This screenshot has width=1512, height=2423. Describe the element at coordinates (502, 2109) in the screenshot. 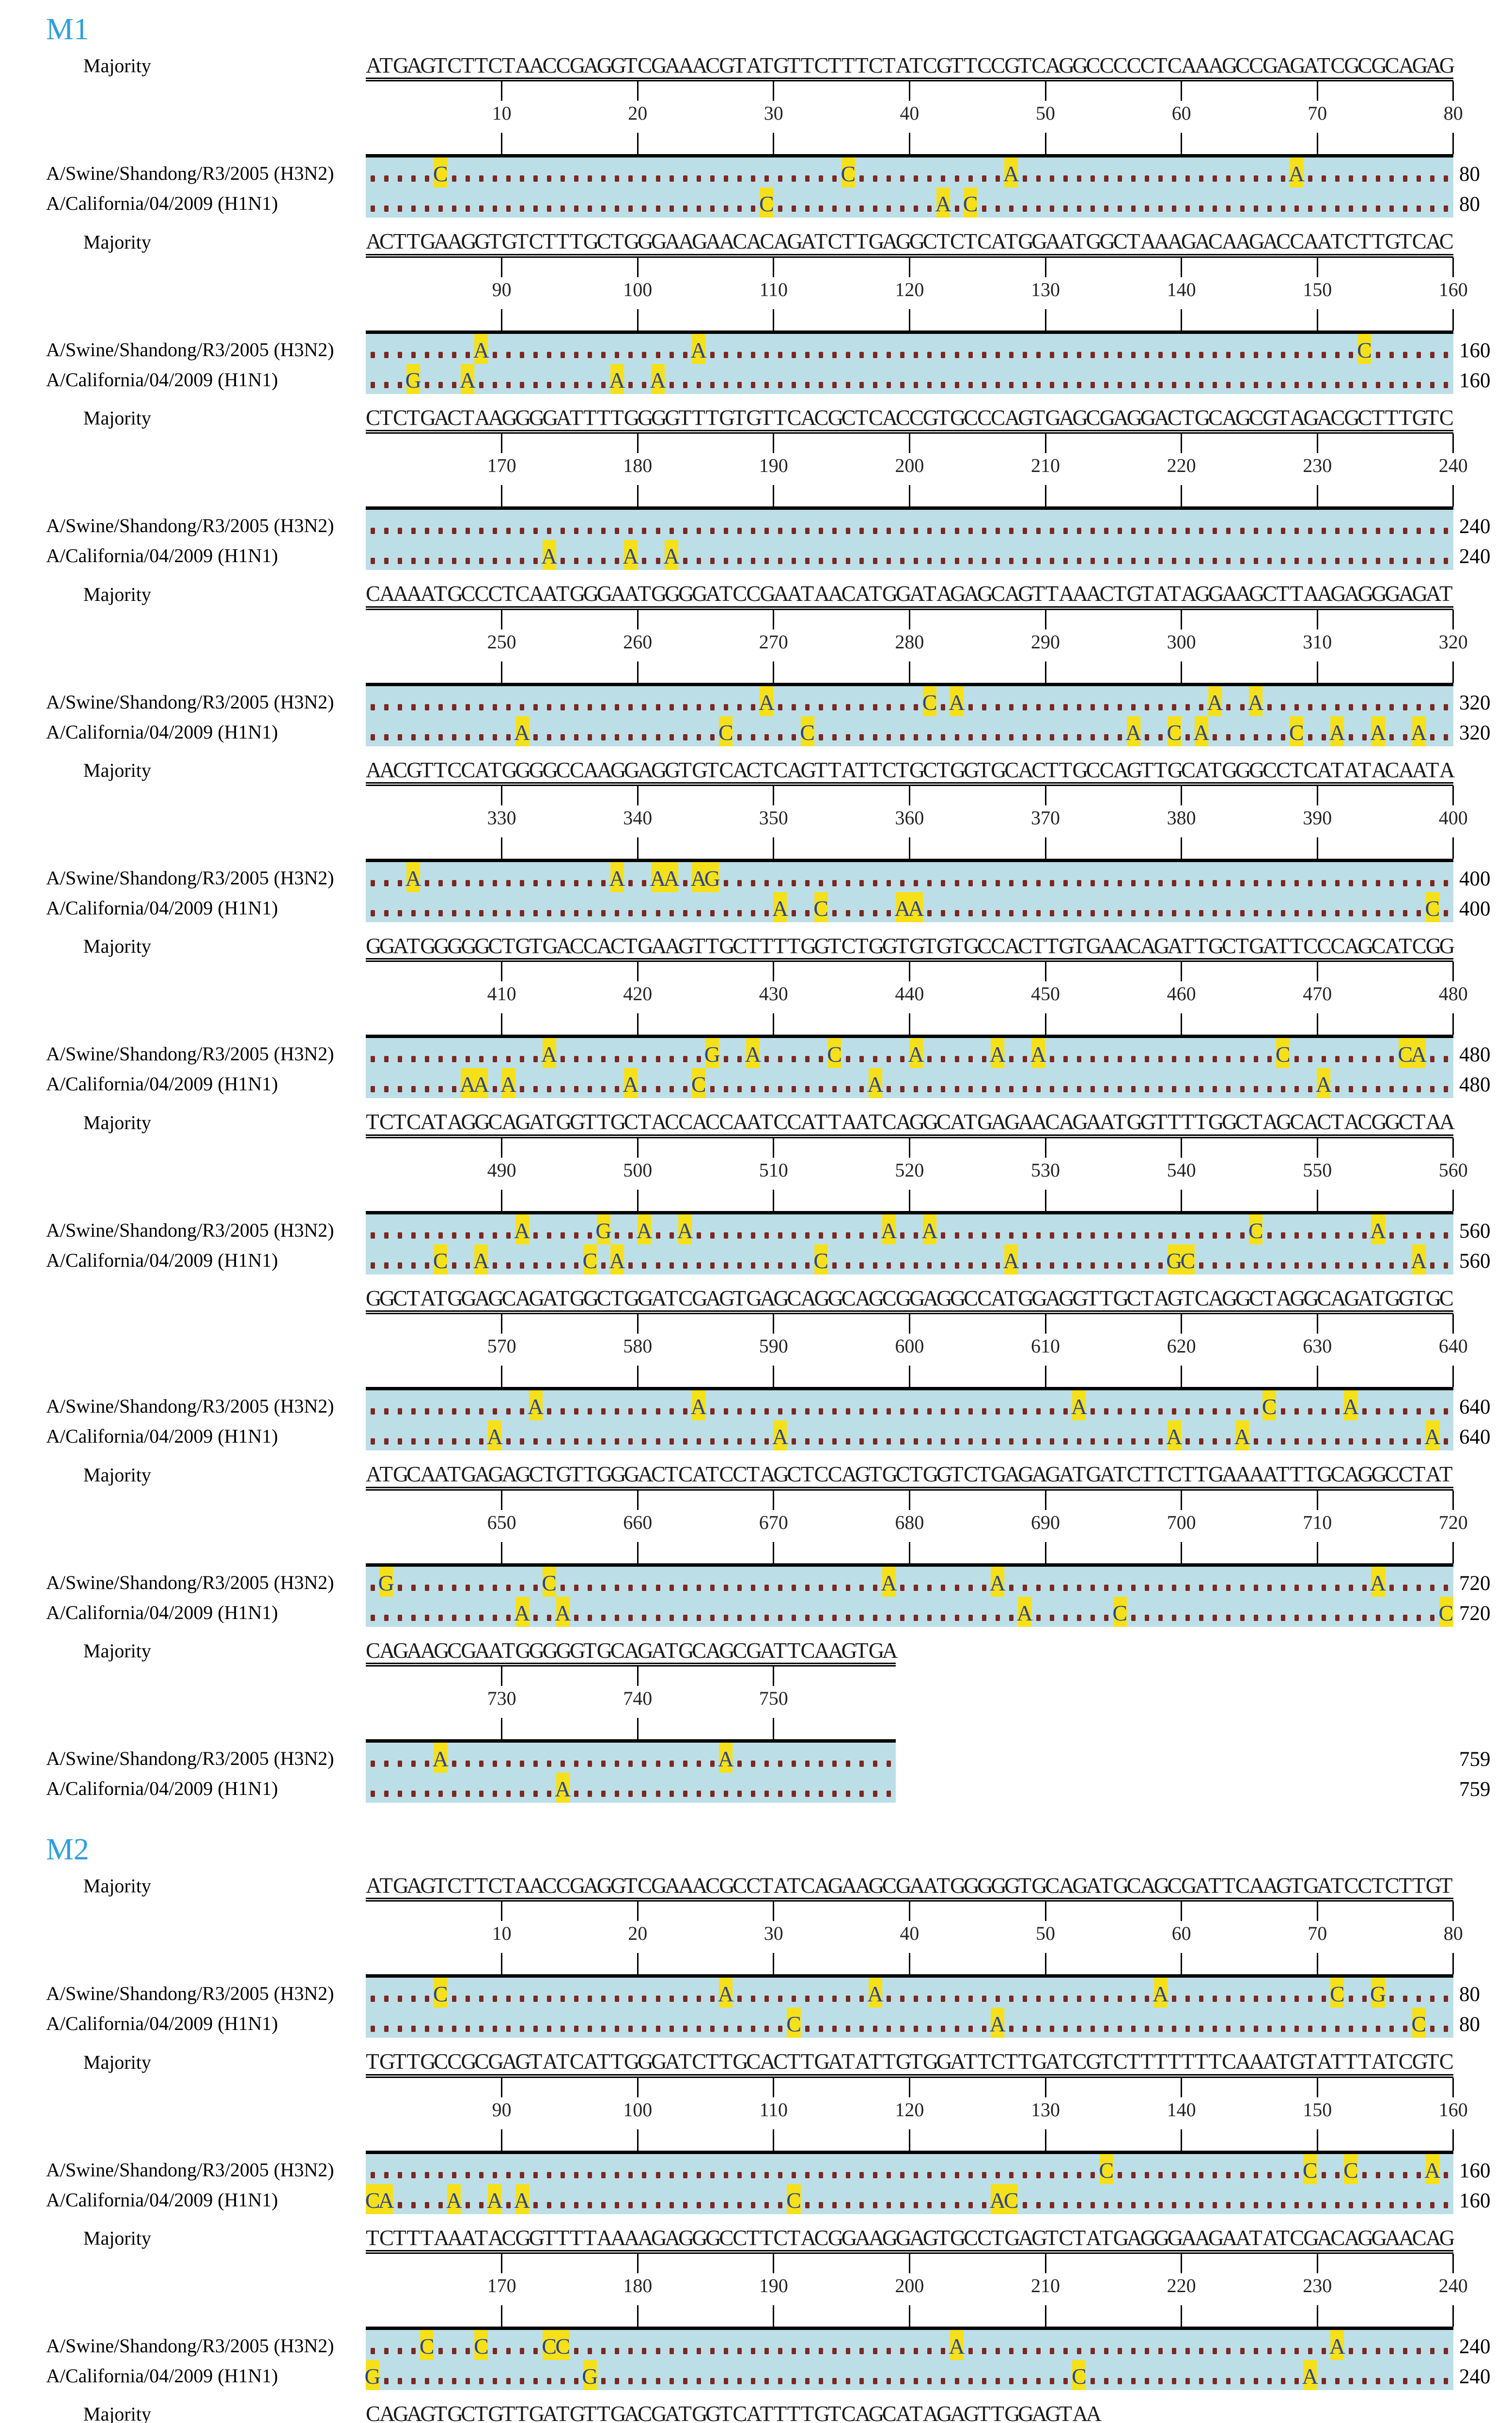

I see `tick-label: 90` at that location.